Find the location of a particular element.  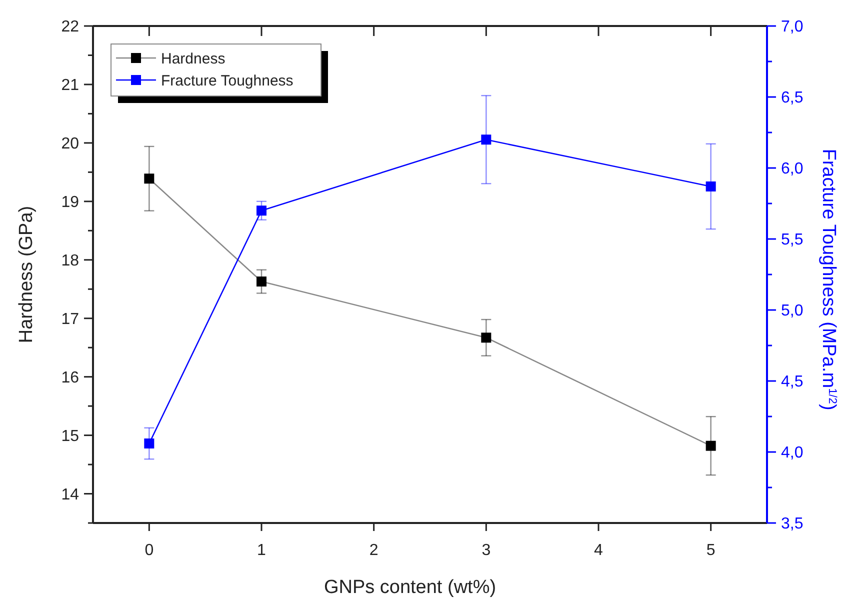

legend-label: Hardness is located at coordinates (193, 59).